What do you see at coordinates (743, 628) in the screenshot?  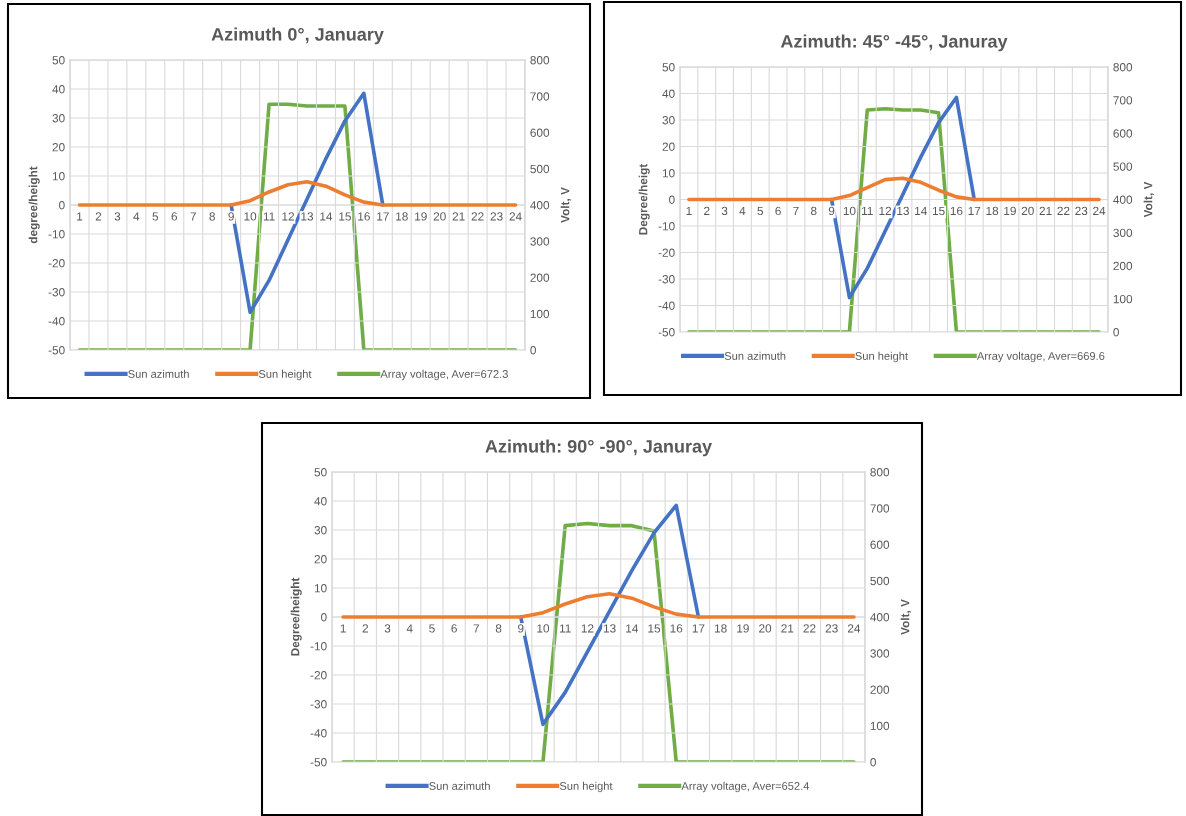 I see `x-tick-label: 19` at bounding box center [743, 628].